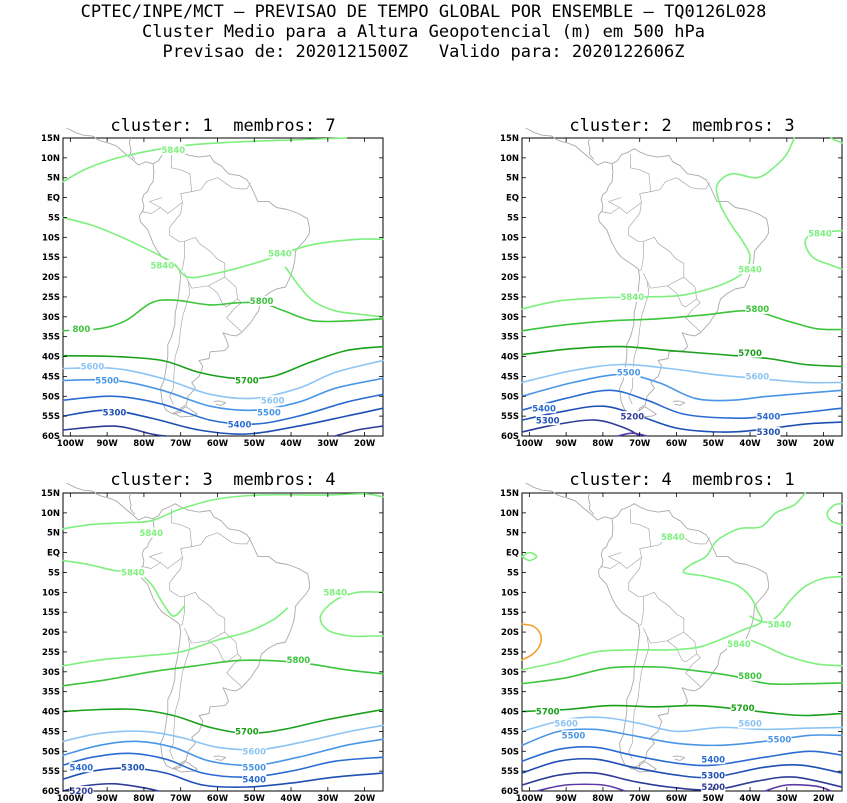 This screenshot has width=847, height=803. I want to click on contour-label: 5700, so click(247, 382).